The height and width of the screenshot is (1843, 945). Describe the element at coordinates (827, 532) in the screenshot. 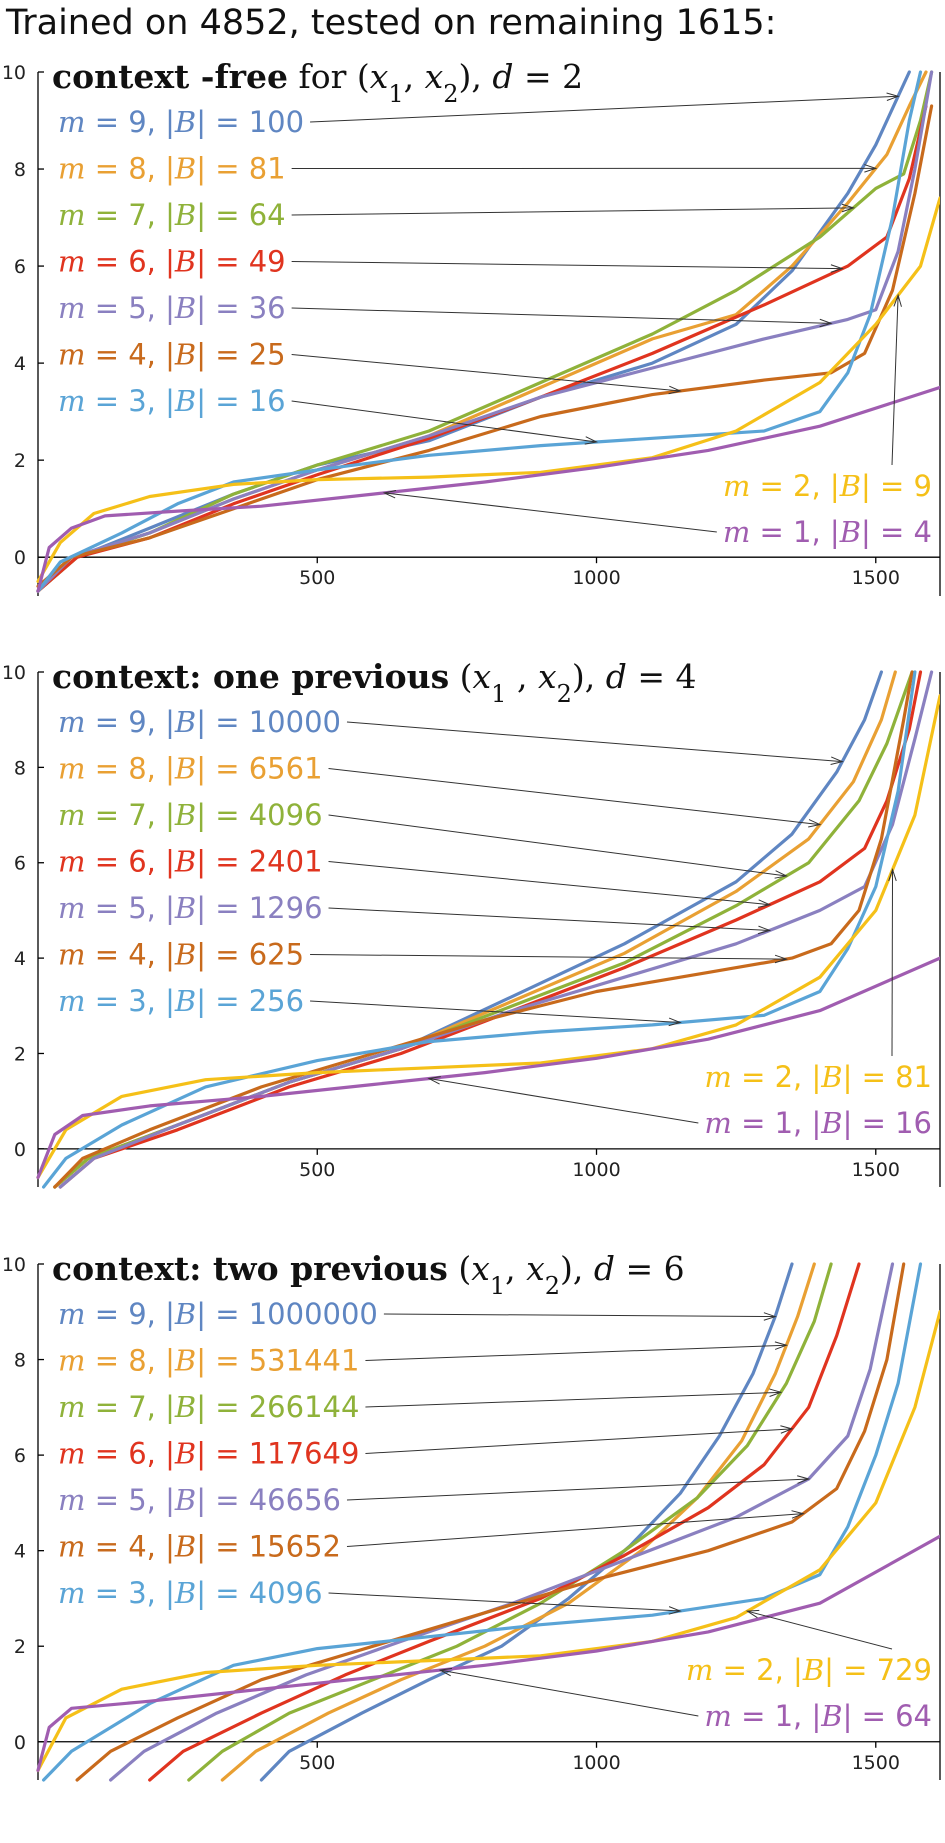

I see `legend-label-m1: m = 1, |B| = 4` at that location.